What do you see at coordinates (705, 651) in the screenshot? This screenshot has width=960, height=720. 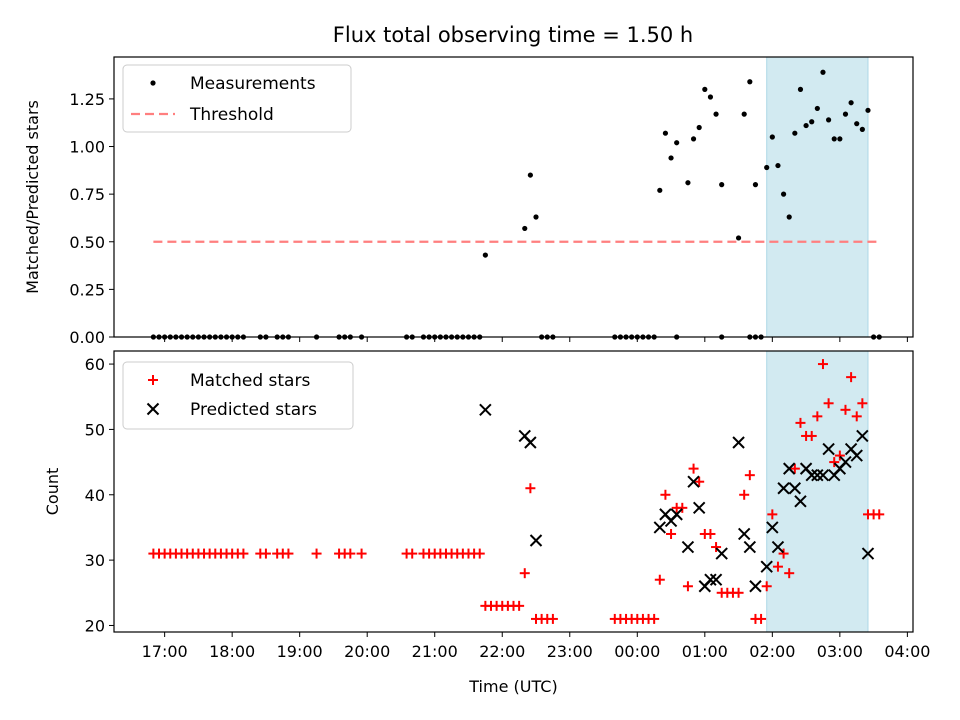 I see `x-tick-label: 01:00` at bounding box center [705, 651].